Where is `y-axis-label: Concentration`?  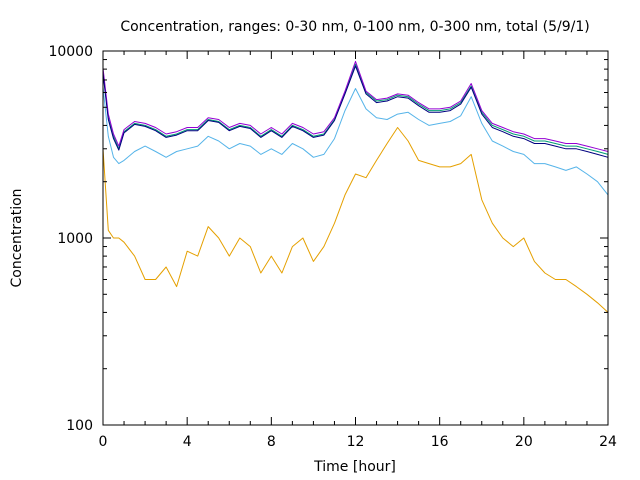
y-axis-label: Concentration is located at coordinates (17, 237).